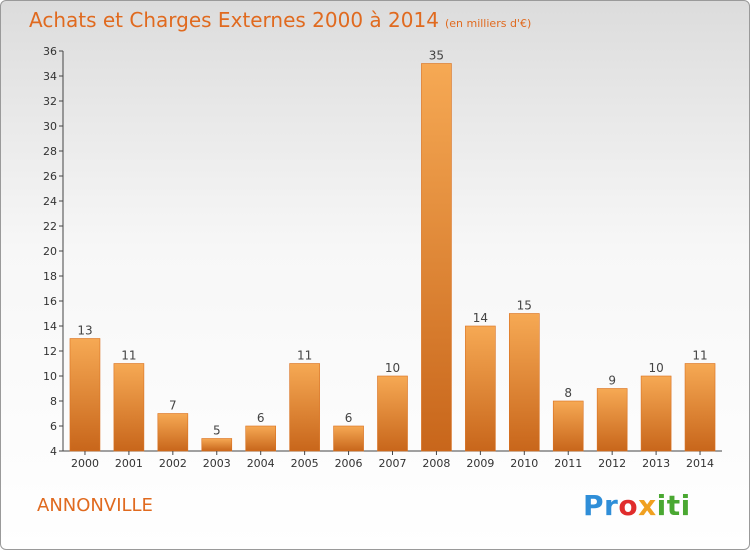 The height and width of the screenshot is (550, 750). I want to click on y-tick-label: 34, so click(50, 76).